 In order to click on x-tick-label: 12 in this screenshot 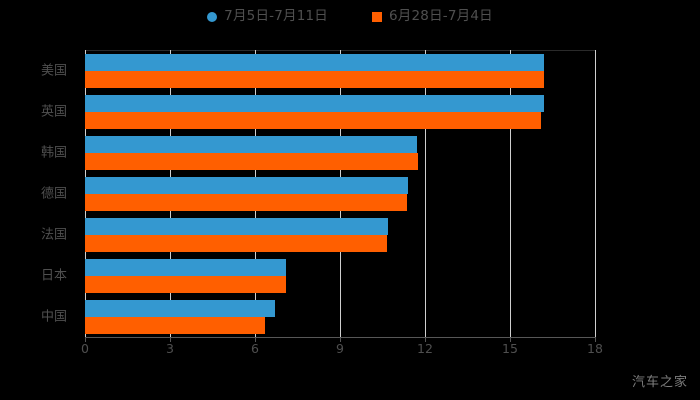, I will do `click(425, 348)`.